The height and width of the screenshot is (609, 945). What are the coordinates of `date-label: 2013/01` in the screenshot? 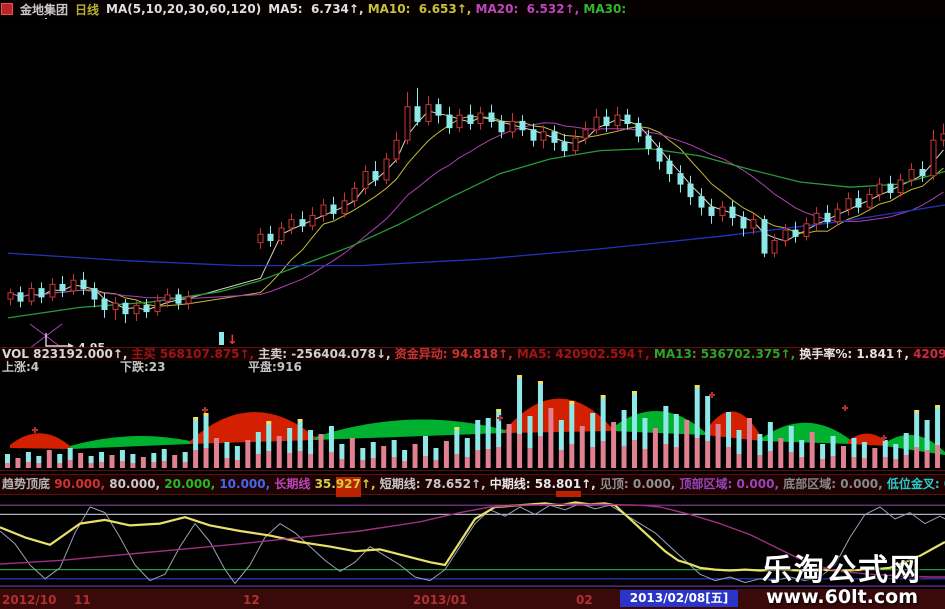 It's located at (440, 600).